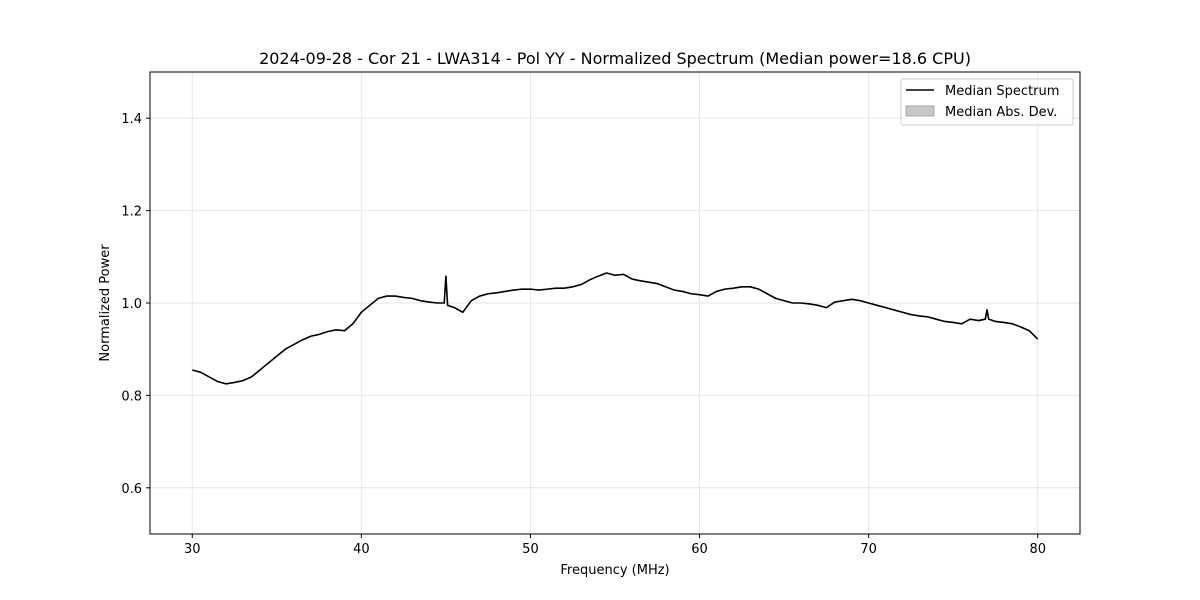 The height and width of the screenshot is (600, 1200). Describe the element at coordinates (699, 549) in the screenshot. I see `x-tick-label: 60` at that location.